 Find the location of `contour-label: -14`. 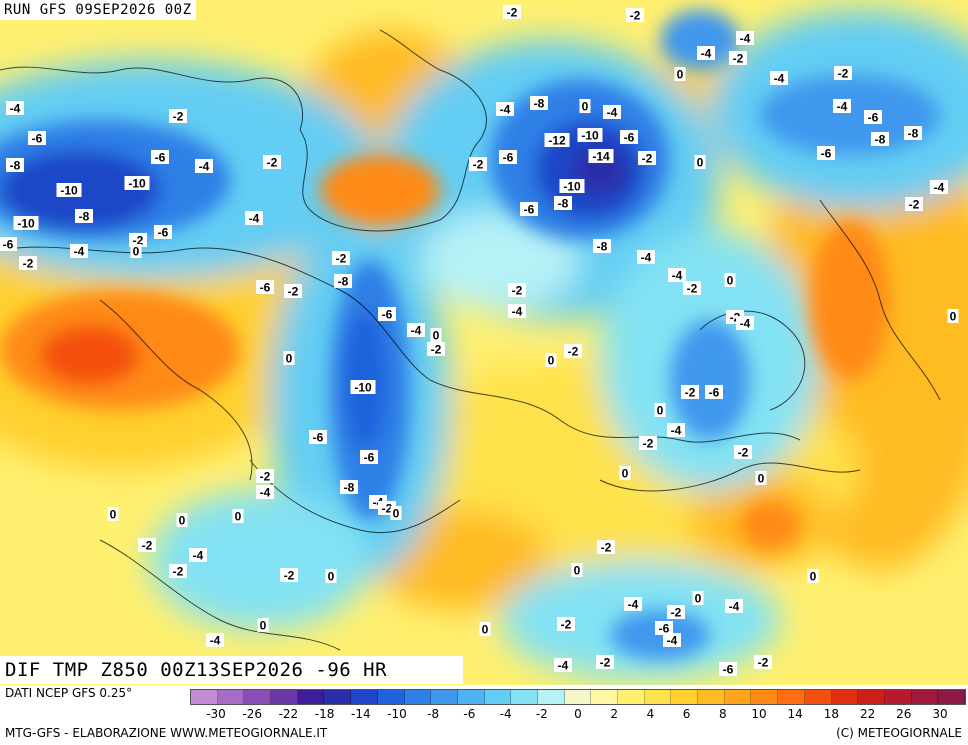

contour-label: -14 is located at coordinates (601, 156).